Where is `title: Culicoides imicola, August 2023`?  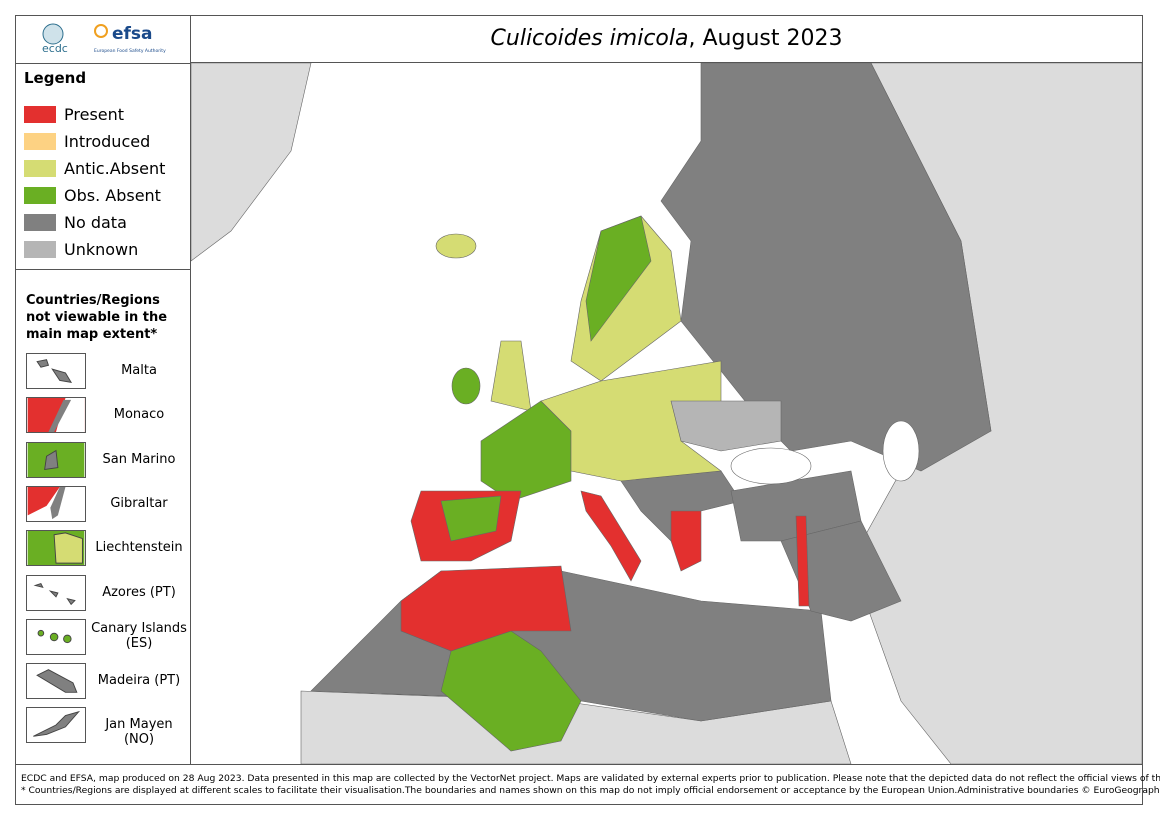 title: Culicoides imicola, August 2023 is located at coordinates (666, 39).